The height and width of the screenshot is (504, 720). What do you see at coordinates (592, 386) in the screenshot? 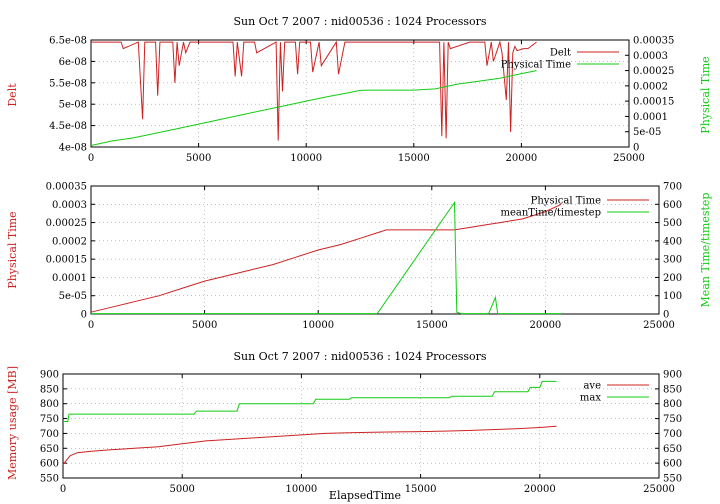
I see `chart-3-legend-label-1: ave` at bounding box center [592, 386].